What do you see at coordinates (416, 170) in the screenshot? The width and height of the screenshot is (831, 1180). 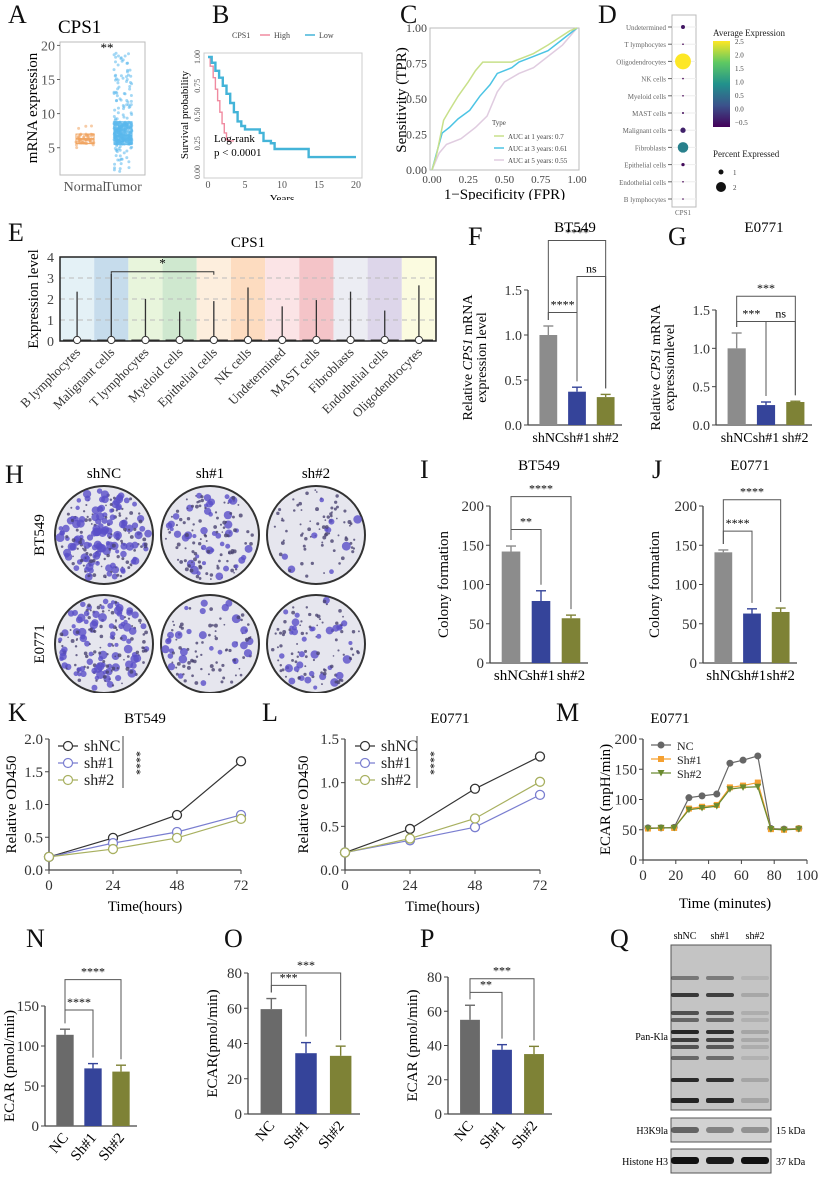 I see `y-tick-label: 0.00` at bounding box center [416, 170].